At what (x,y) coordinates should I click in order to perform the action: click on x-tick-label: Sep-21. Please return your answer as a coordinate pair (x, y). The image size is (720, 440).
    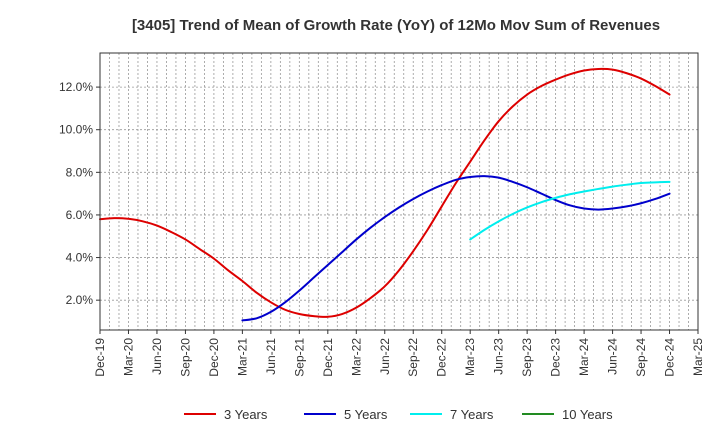
    Looking at the image, I should click on (299, 357).